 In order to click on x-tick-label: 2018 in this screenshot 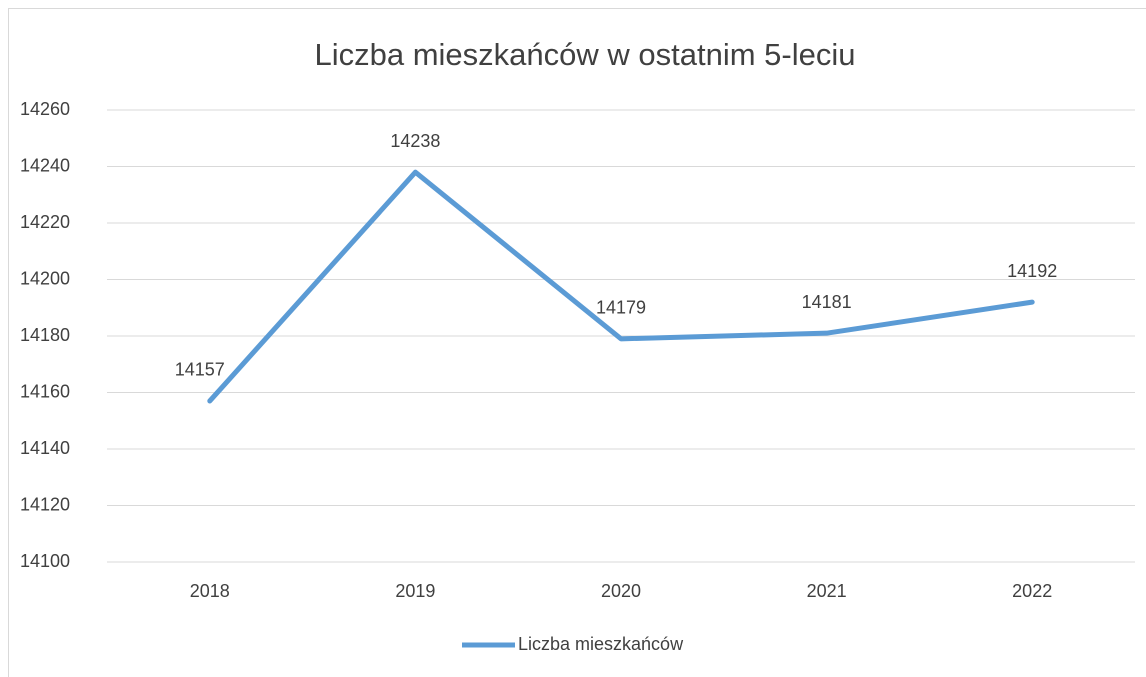, I will do `click(210, 591)`.